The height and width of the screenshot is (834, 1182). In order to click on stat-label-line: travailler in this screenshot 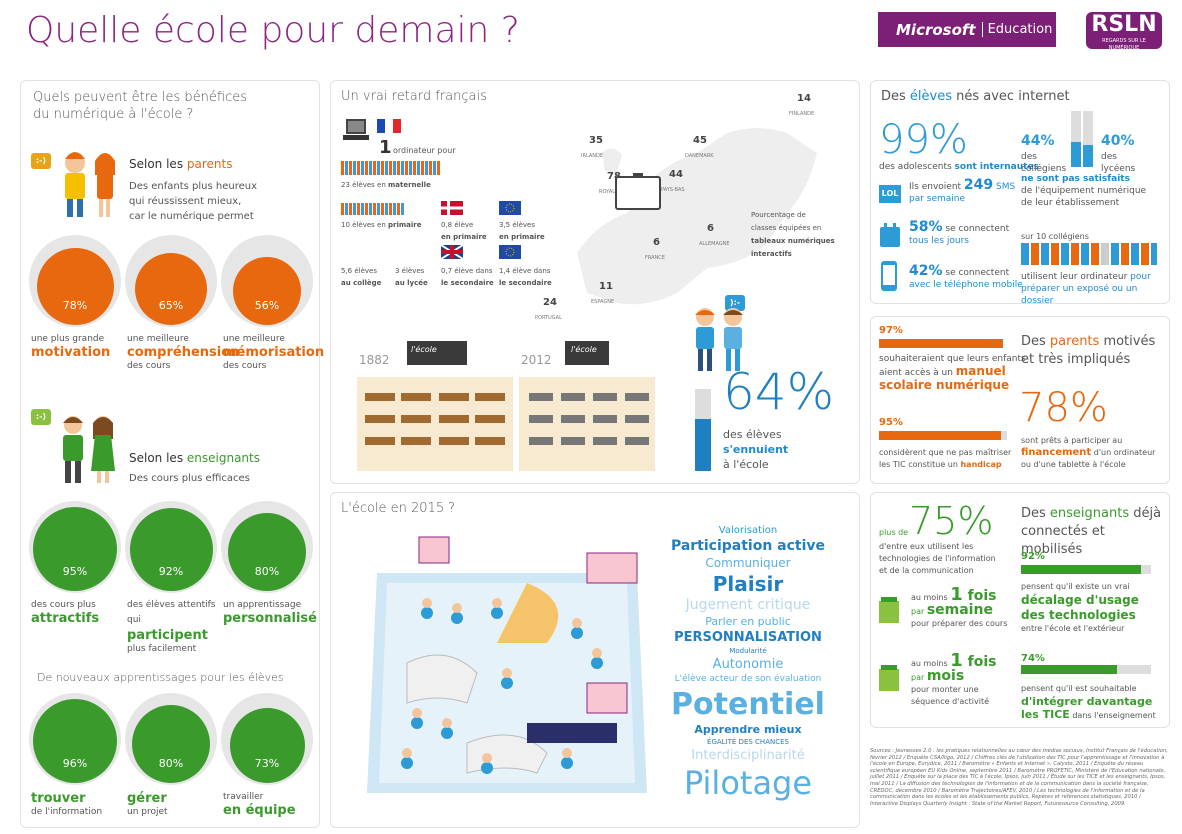, I will do `click(243, 797)`.